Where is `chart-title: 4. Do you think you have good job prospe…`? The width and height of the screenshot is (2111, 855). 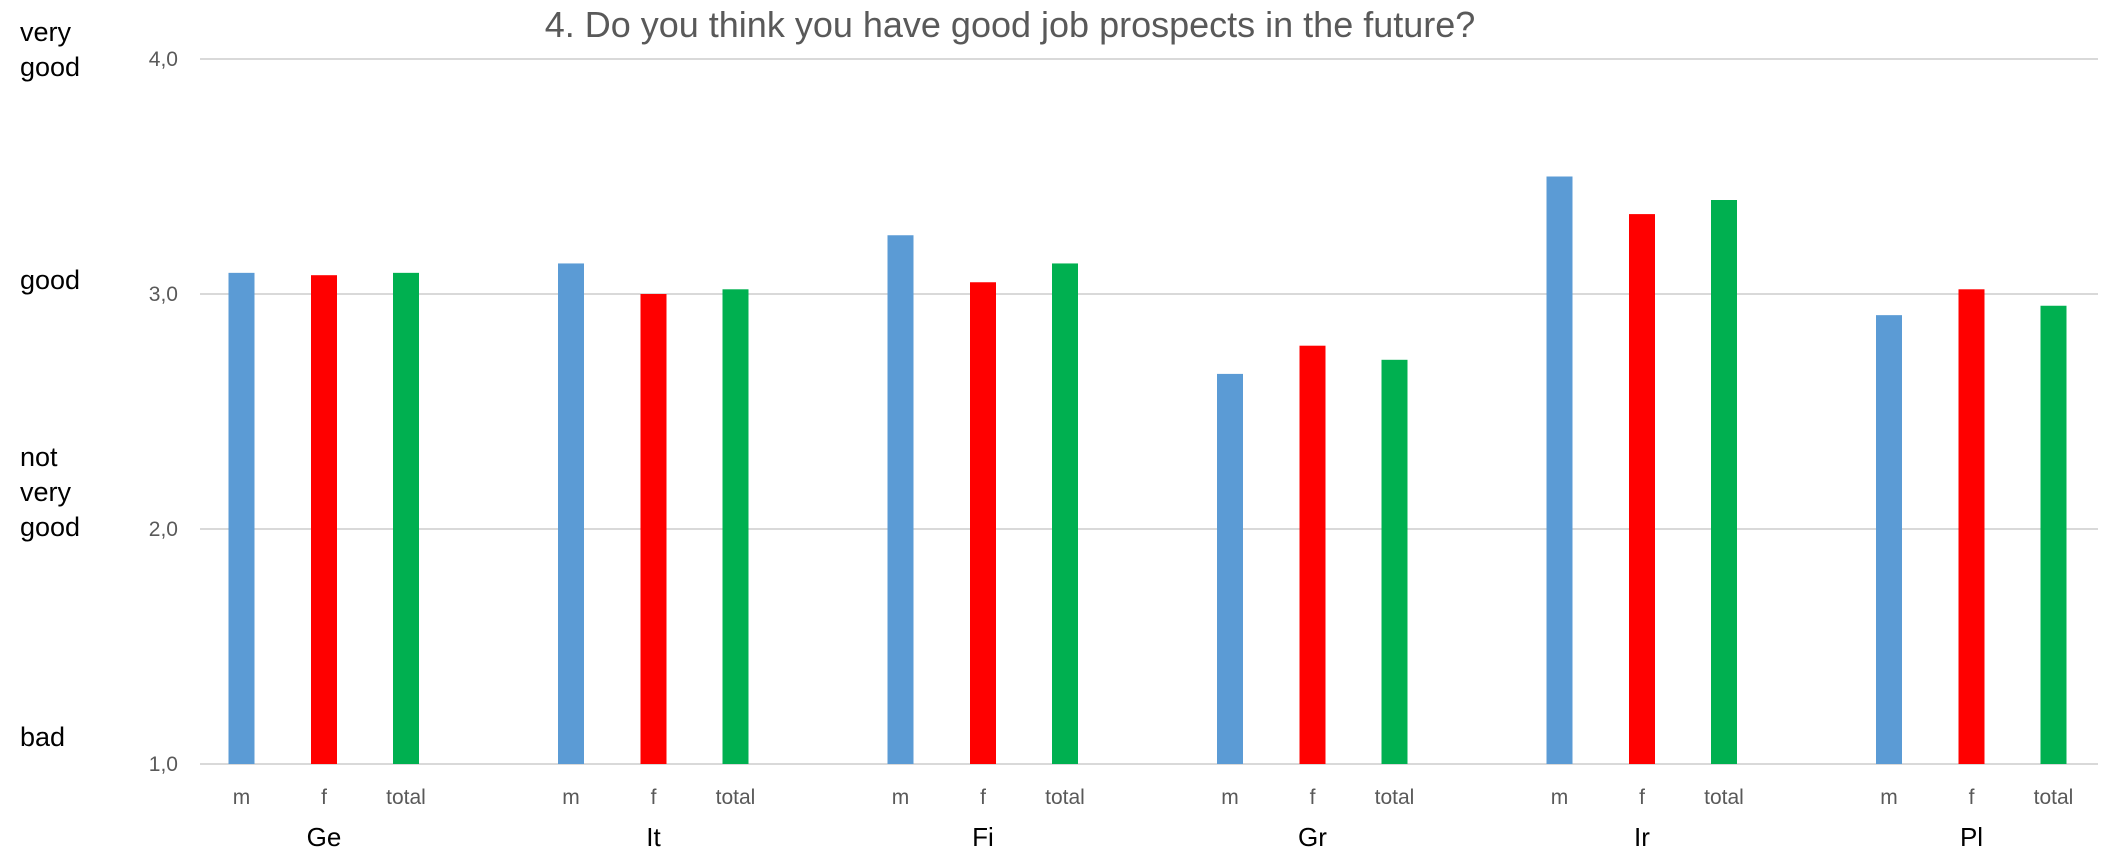 chart-title: 4. Do you think you have good job prospe… is located at coordinates (1010, 24).